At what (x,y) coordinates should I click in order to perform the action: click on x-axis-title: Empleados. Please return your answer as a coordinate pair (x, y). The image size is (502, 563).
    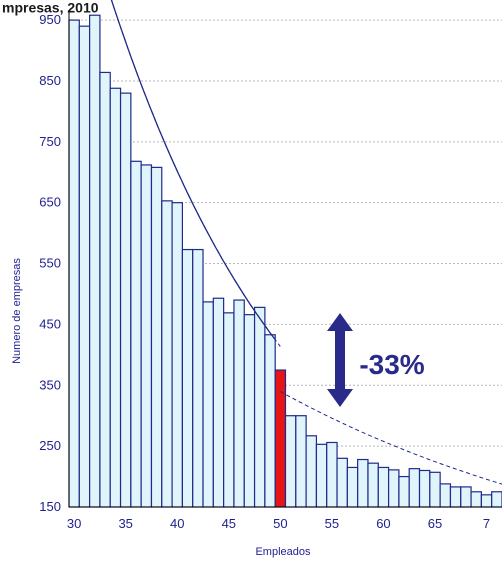
    Looking at the image, I should click on (283, 552).